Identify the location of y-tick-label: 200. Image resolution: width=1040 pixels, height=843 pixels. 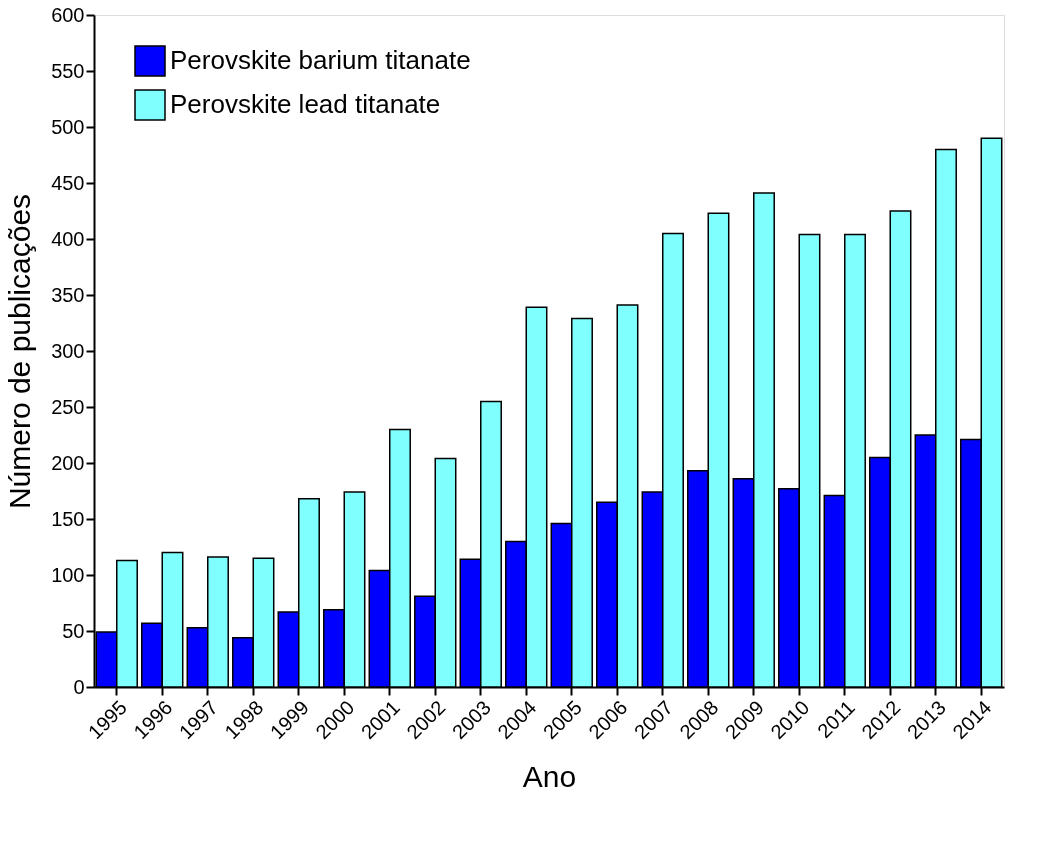
(68, 462).